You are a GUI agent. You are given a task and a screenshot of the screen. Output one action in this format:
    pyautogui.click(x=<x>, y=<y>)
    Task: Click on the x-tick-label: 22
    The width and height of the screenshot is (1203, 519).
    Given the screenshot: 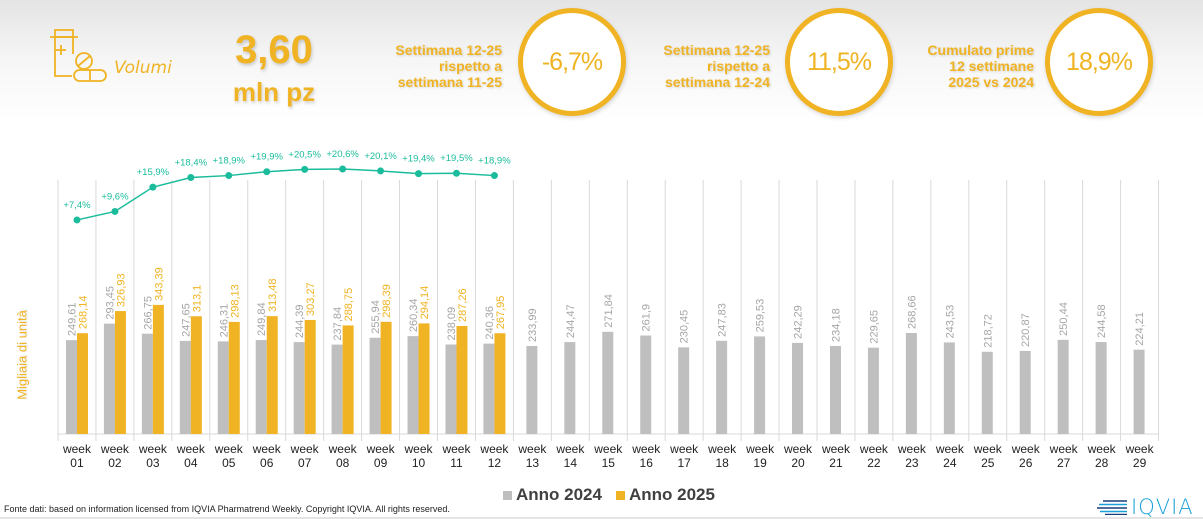 What is the action you would take?
    pyautogui.click(x=874, y=463)
    